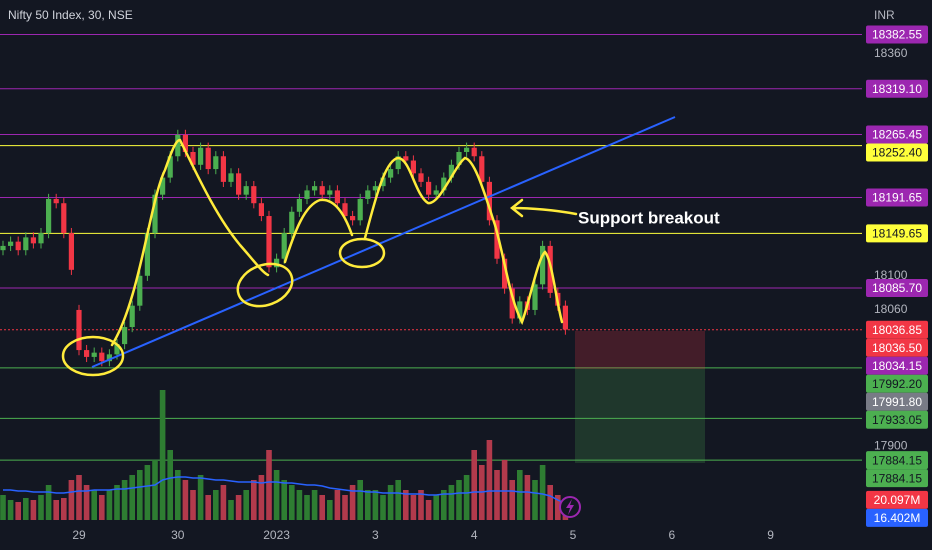 This screenshot has width=932, height=550. I want to click on alert-icon, so click(570, 507).